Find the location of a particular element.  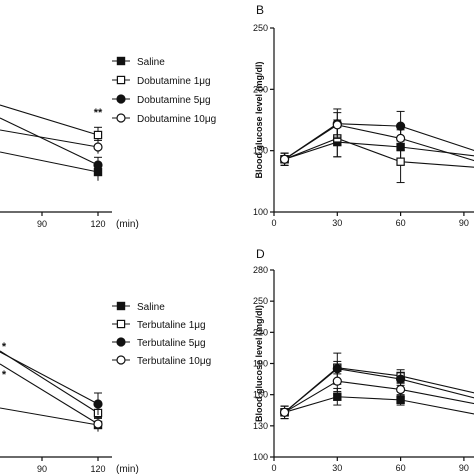

panel-c-legend-entry: Terbutaline 10μg is located at coordinates (174, 361).